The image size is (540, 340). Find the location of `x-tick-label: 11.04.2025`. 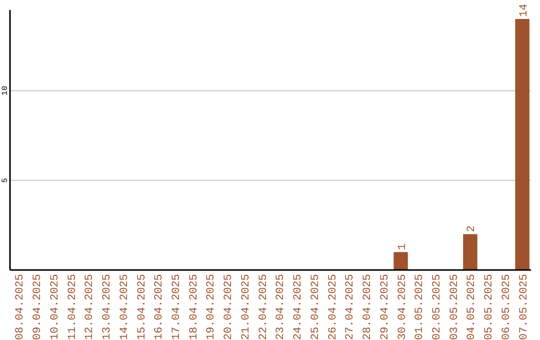

x-tick-label: 11.04.2025 is located at coordinates (72, 307).